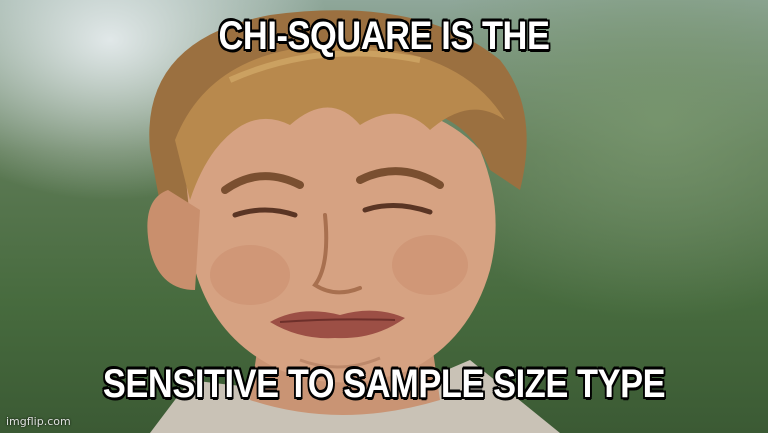 The image size is (768, 433). Describe the element at coordinates (38, 421) in the screenshot. I see `imgflip-watermark: imgflip.com` at that location.